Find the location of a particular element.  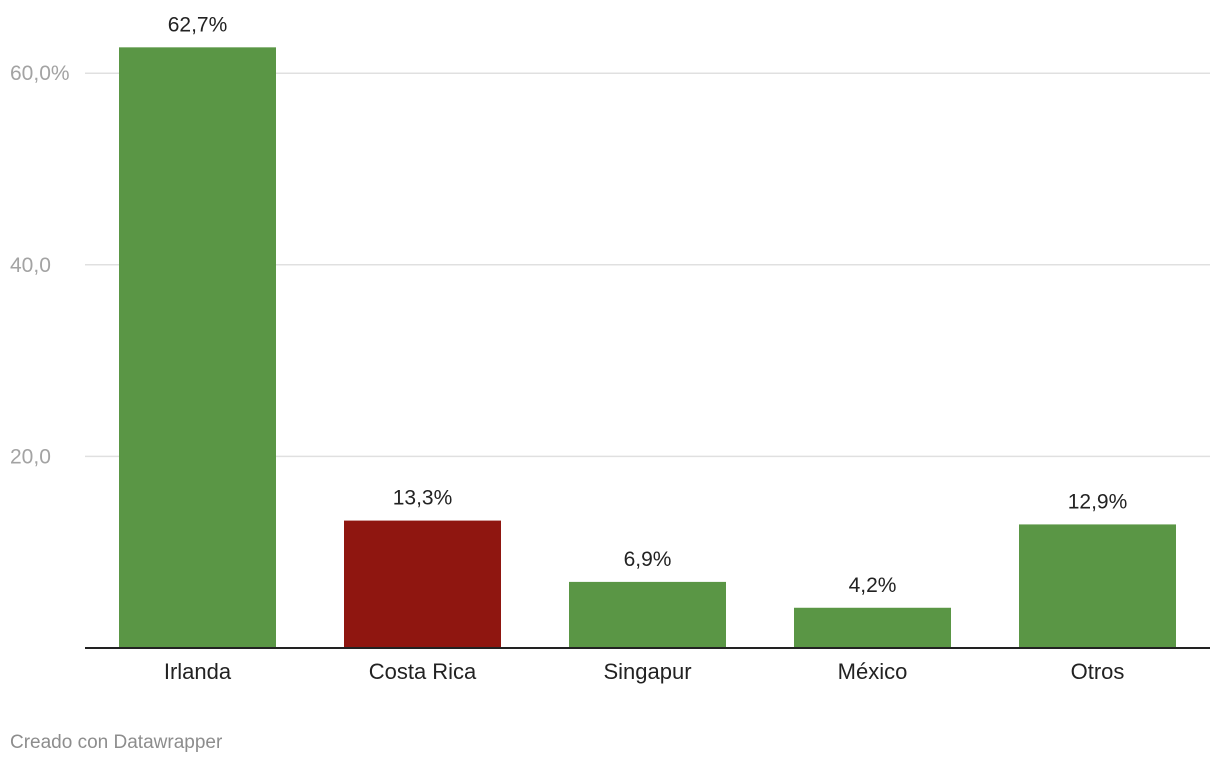

category-label: Singapur is located at coordinates (647, 671).